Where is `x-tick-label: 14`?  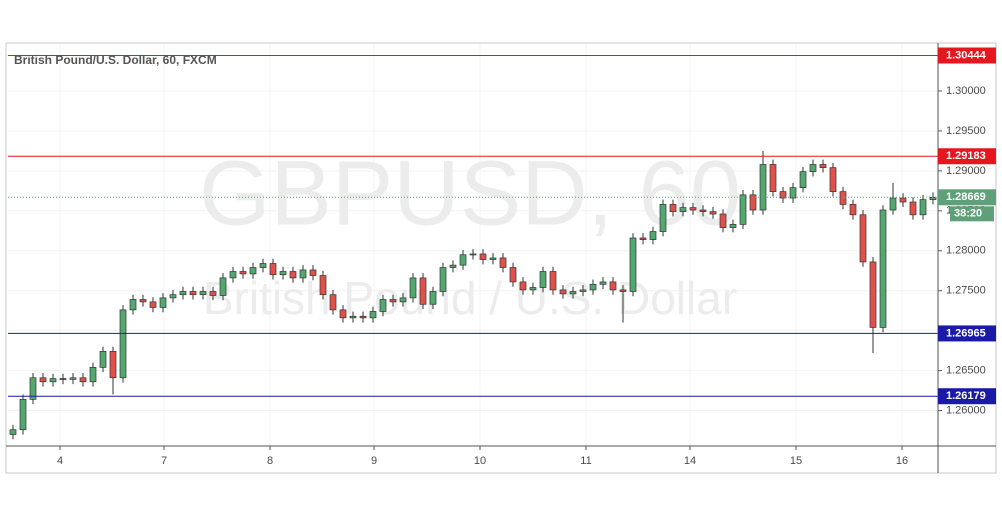
x-tick-label: 14 is located at coordinates (690, 461).